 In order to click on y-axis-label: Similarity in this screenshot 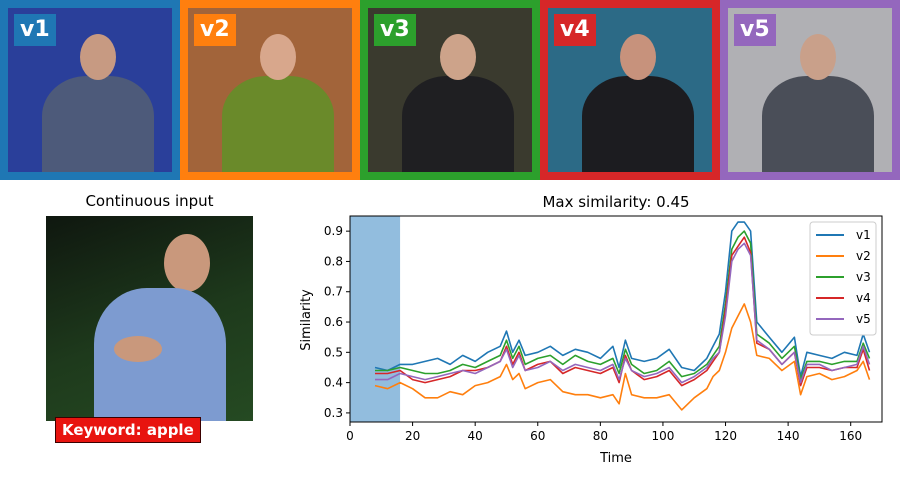, I will do `click(306, 320)`.